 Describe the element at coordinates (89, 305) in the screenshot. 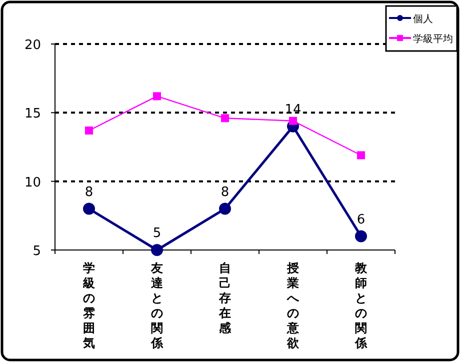

I see `x-tick-label: 学級の雰囲気` at that location.